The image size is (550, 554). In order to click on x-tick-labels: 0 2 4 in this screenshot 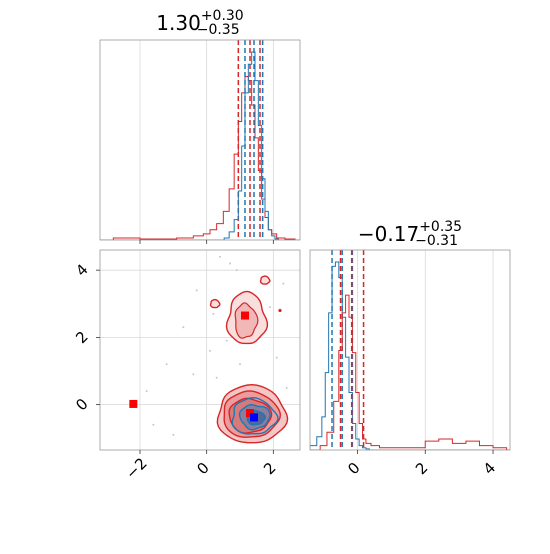, I will do `click(421, 468)`.